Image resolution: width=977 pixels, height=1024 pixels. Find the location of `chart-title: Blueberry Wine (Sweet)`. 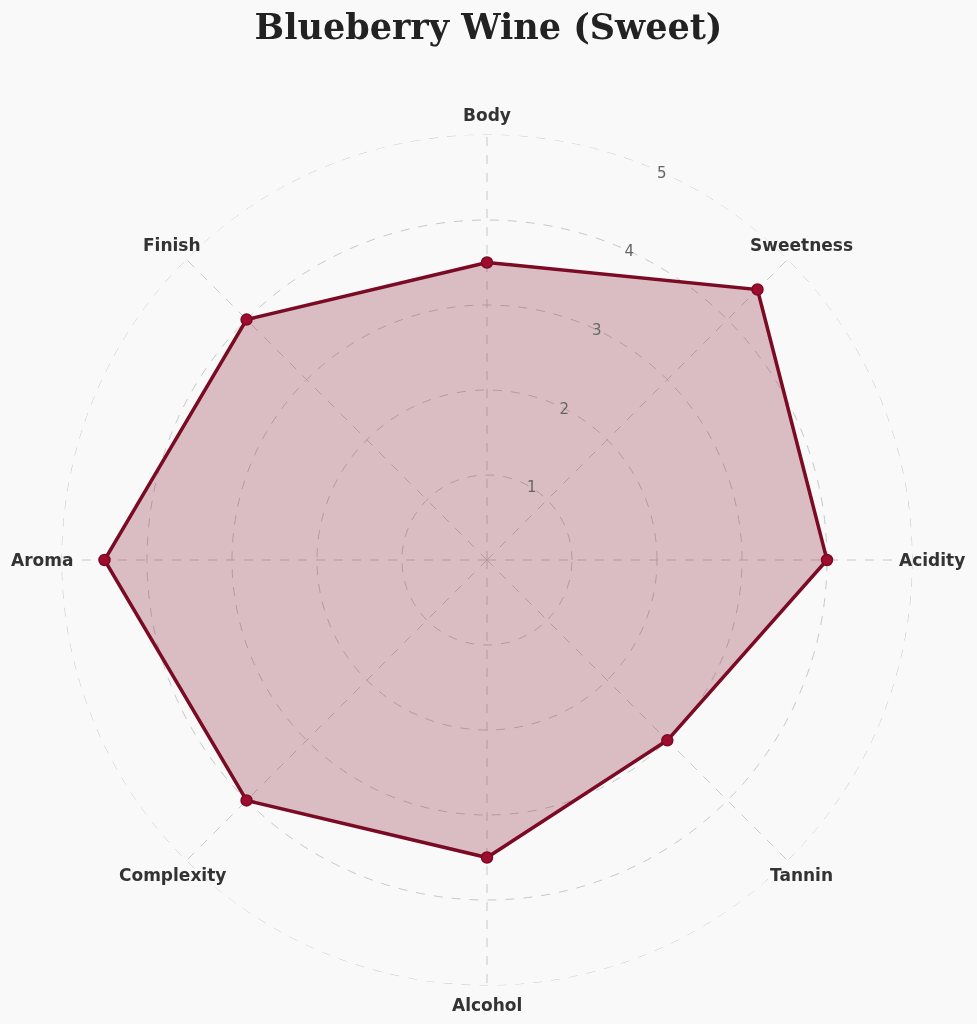

chart-title: Blueberry Wine (Sweet) is located at coordinates (488, 27).